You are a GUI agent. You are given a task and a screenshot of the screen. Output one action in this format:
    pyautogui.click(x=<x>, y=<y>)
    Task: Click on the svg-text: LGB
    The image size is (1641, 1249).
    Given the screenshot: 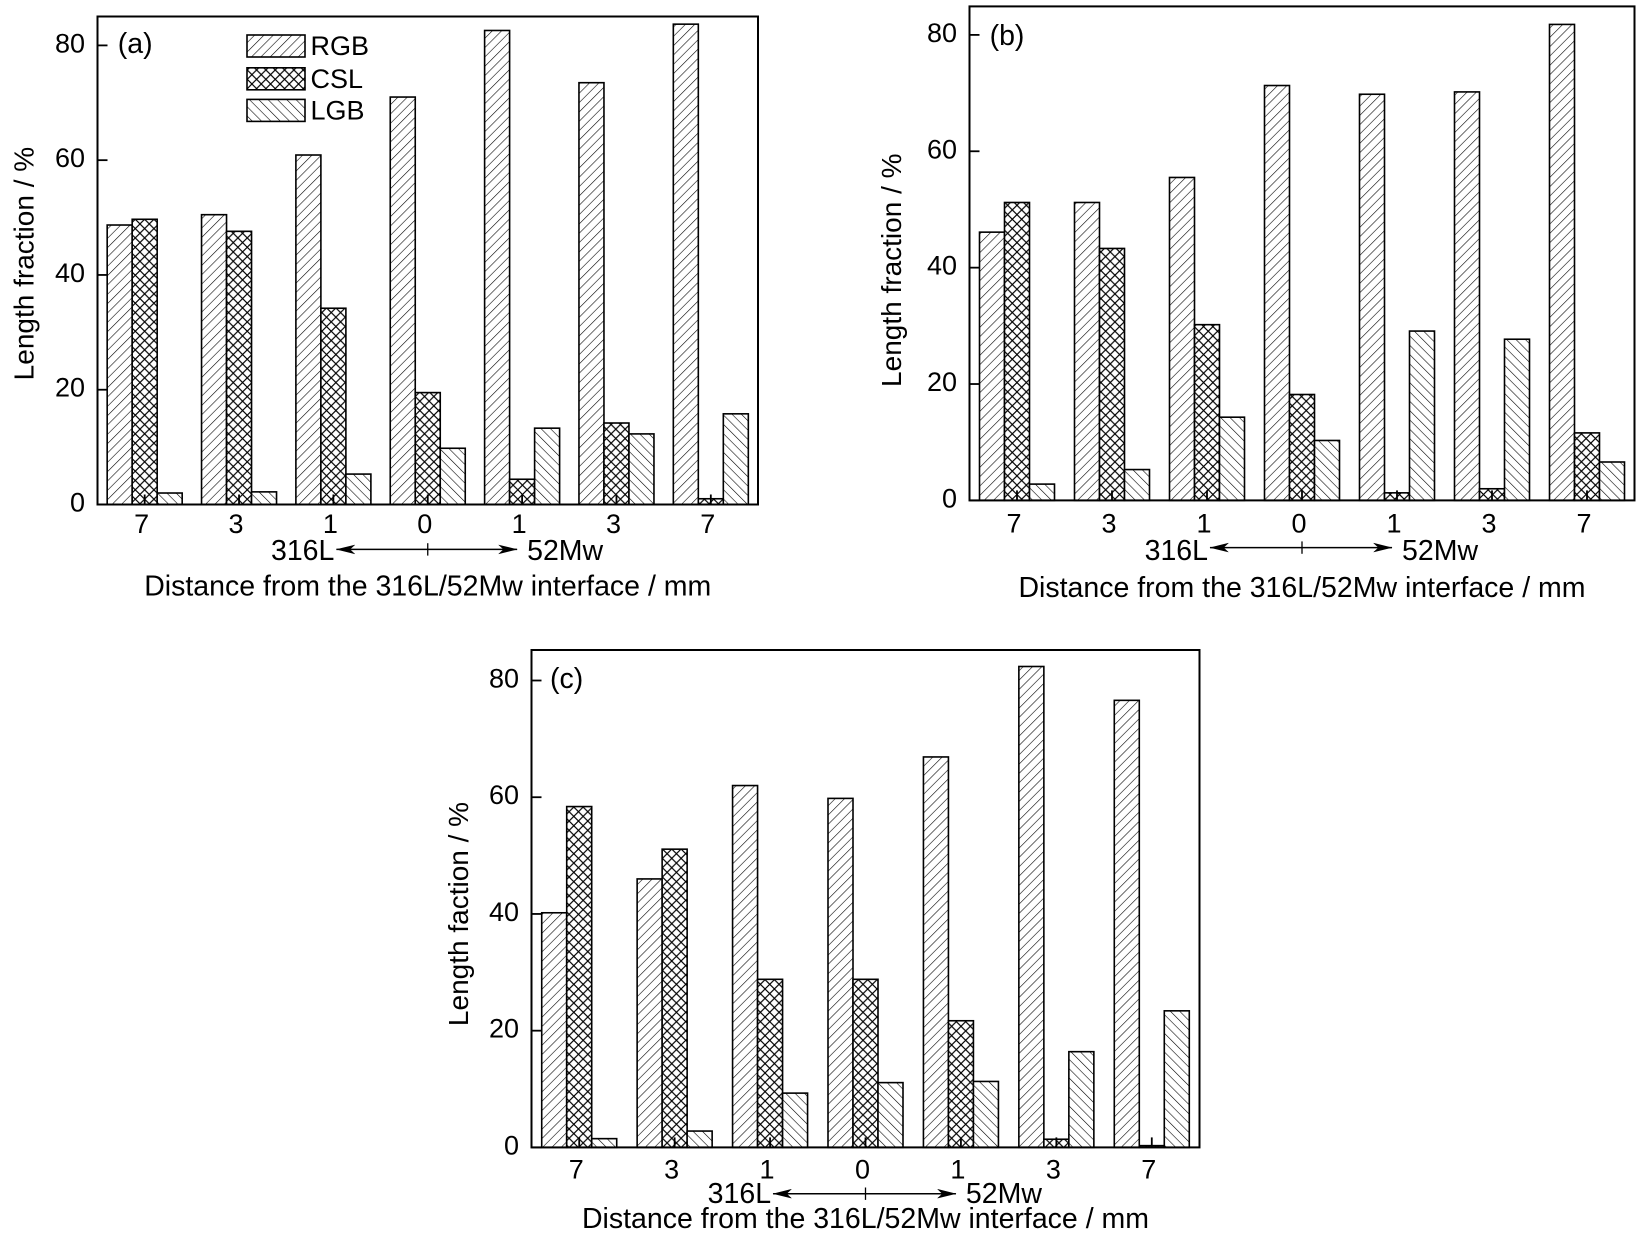 What is the action you would take?
    pyautogui.click(x=338, y=110)
    